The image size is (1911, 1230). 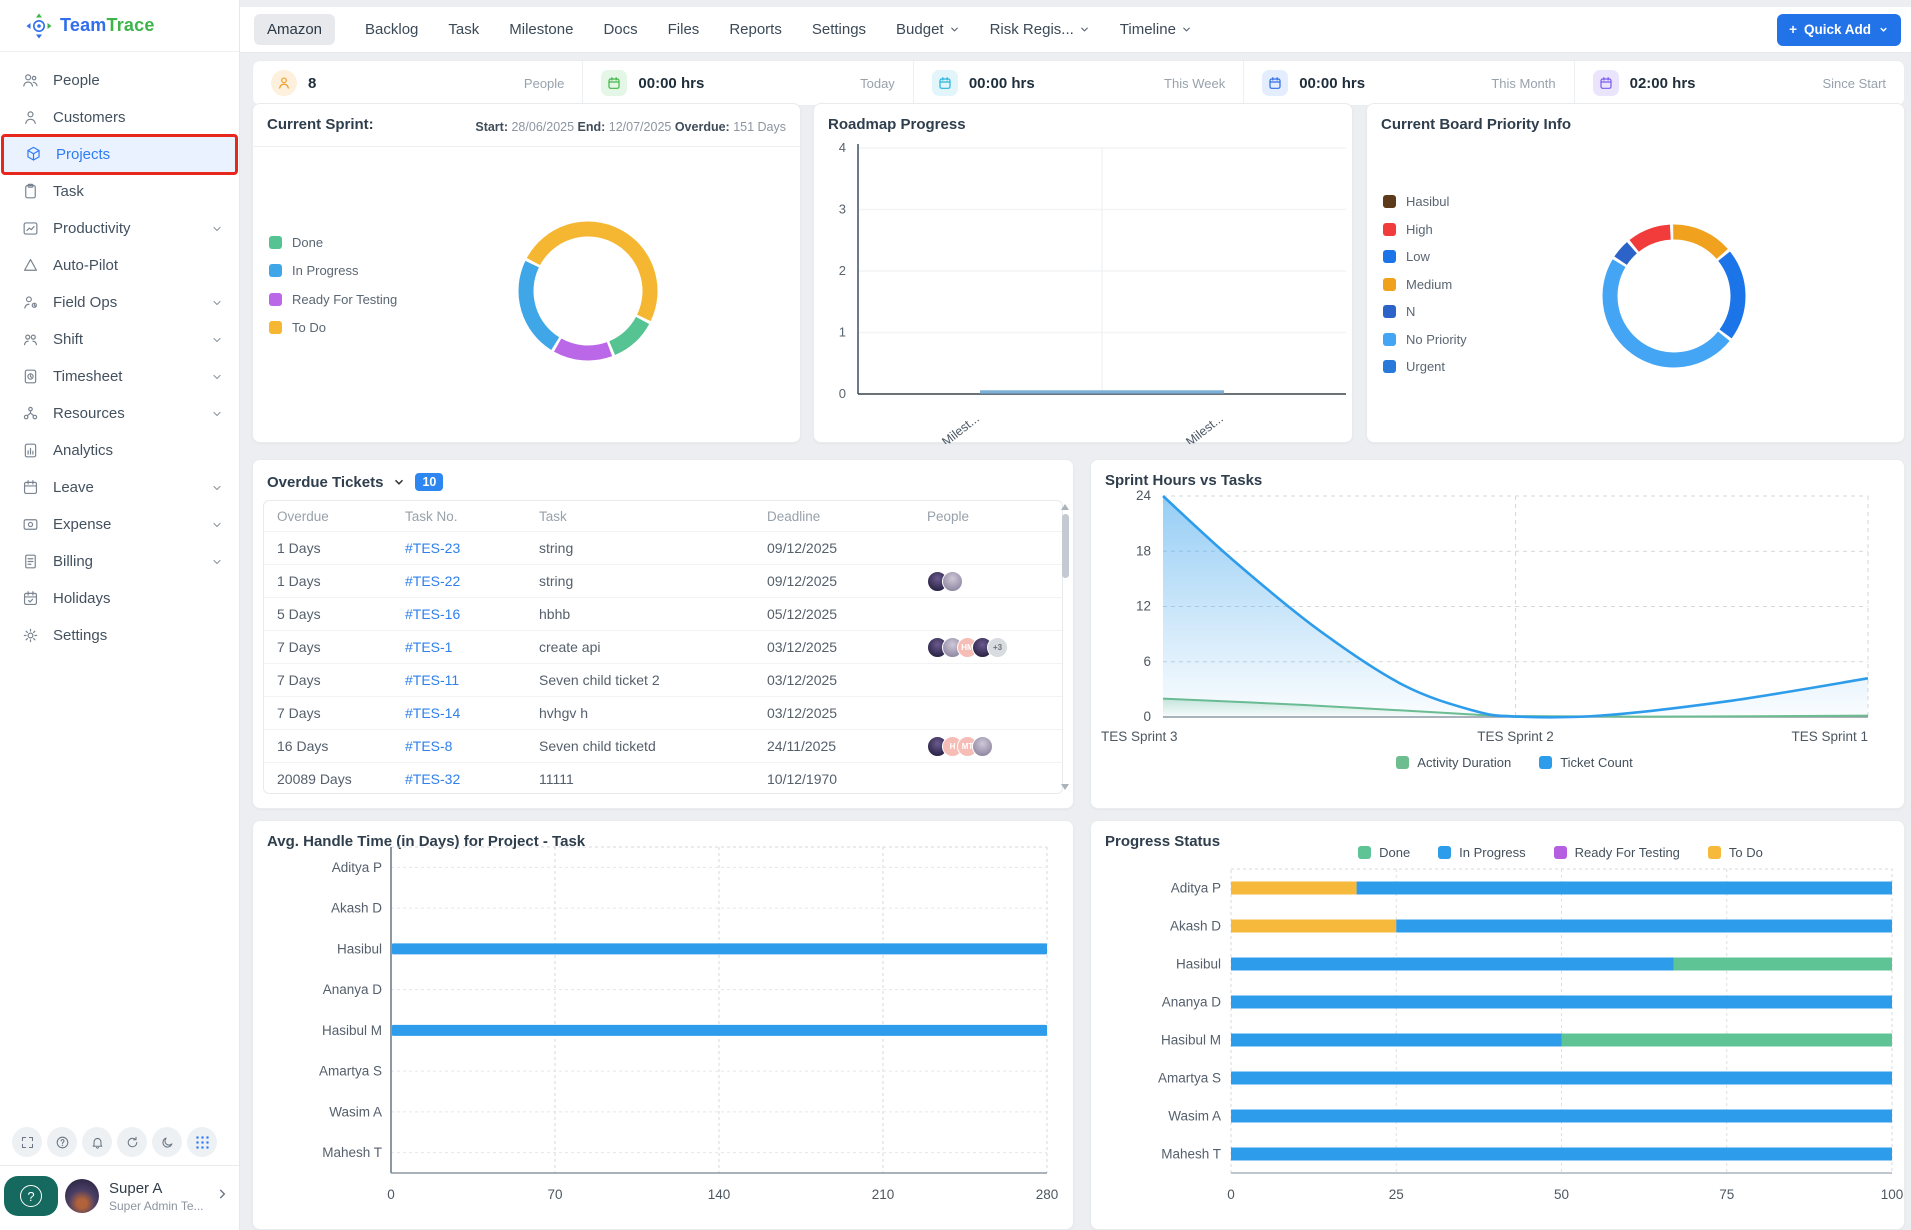 I want to click on cell-overdue: 16 Days, so click(x=303, y=746).